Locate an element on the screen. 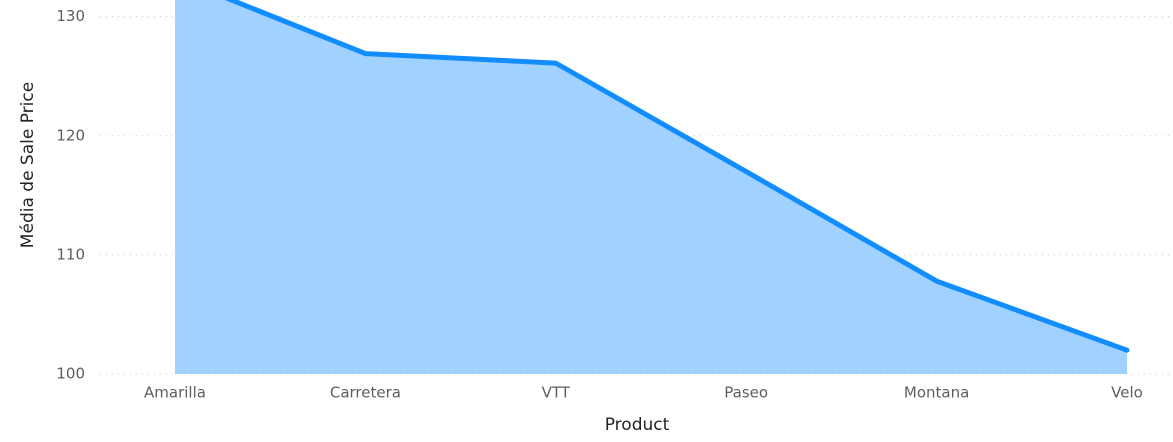 The width and height of the screenshot is (1173, 442). x-tick-label: Amarilla is located at coordinates (175, 393).